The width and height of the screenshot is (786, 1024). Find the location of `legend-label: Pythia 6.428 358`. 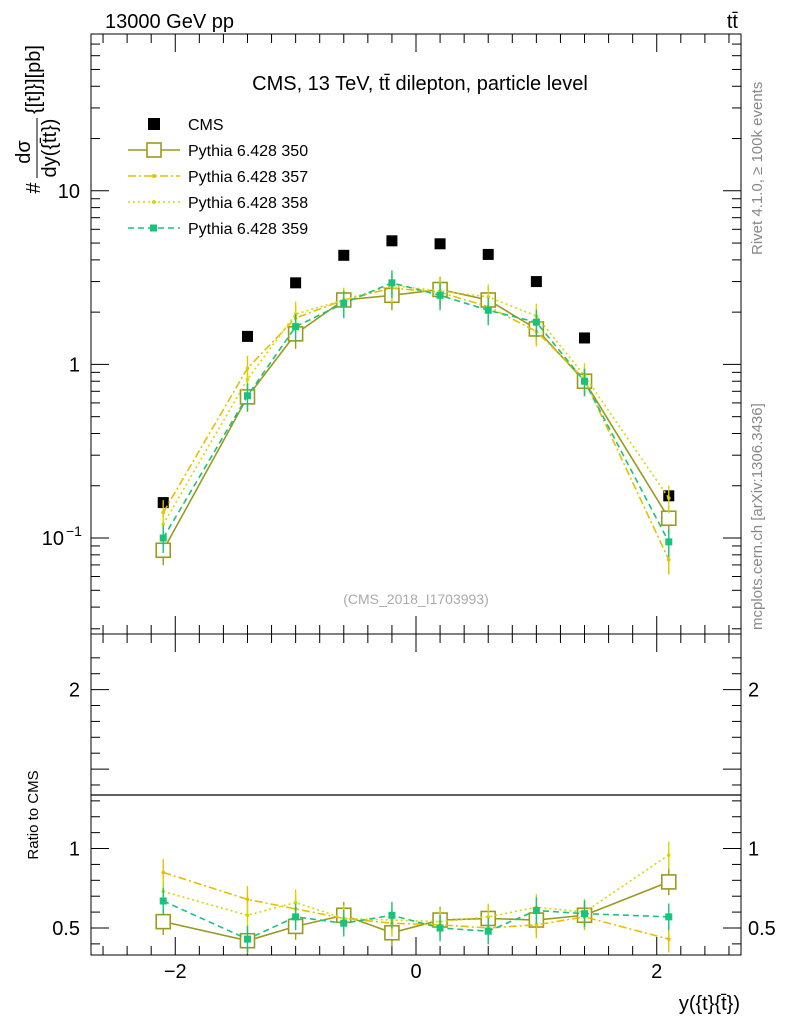

legend-label: Pythia 6.428 358 is located at coordinates (248, 203).